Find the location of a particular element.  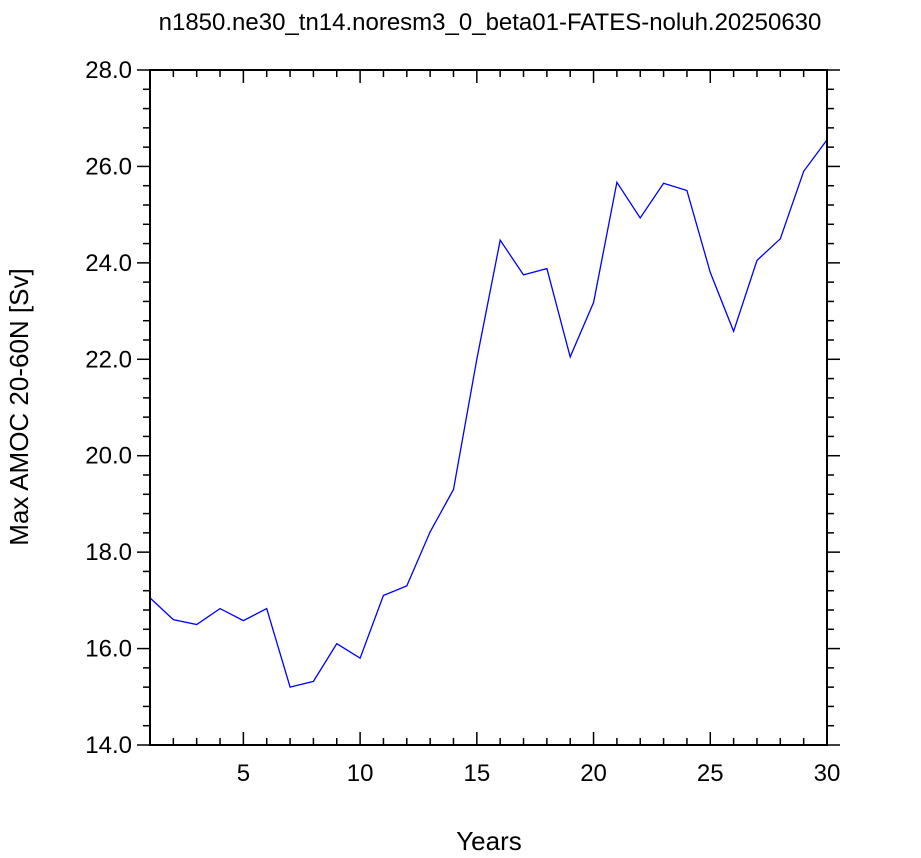

y-tick-label: 22.0 is located at coordinates (108, 359).